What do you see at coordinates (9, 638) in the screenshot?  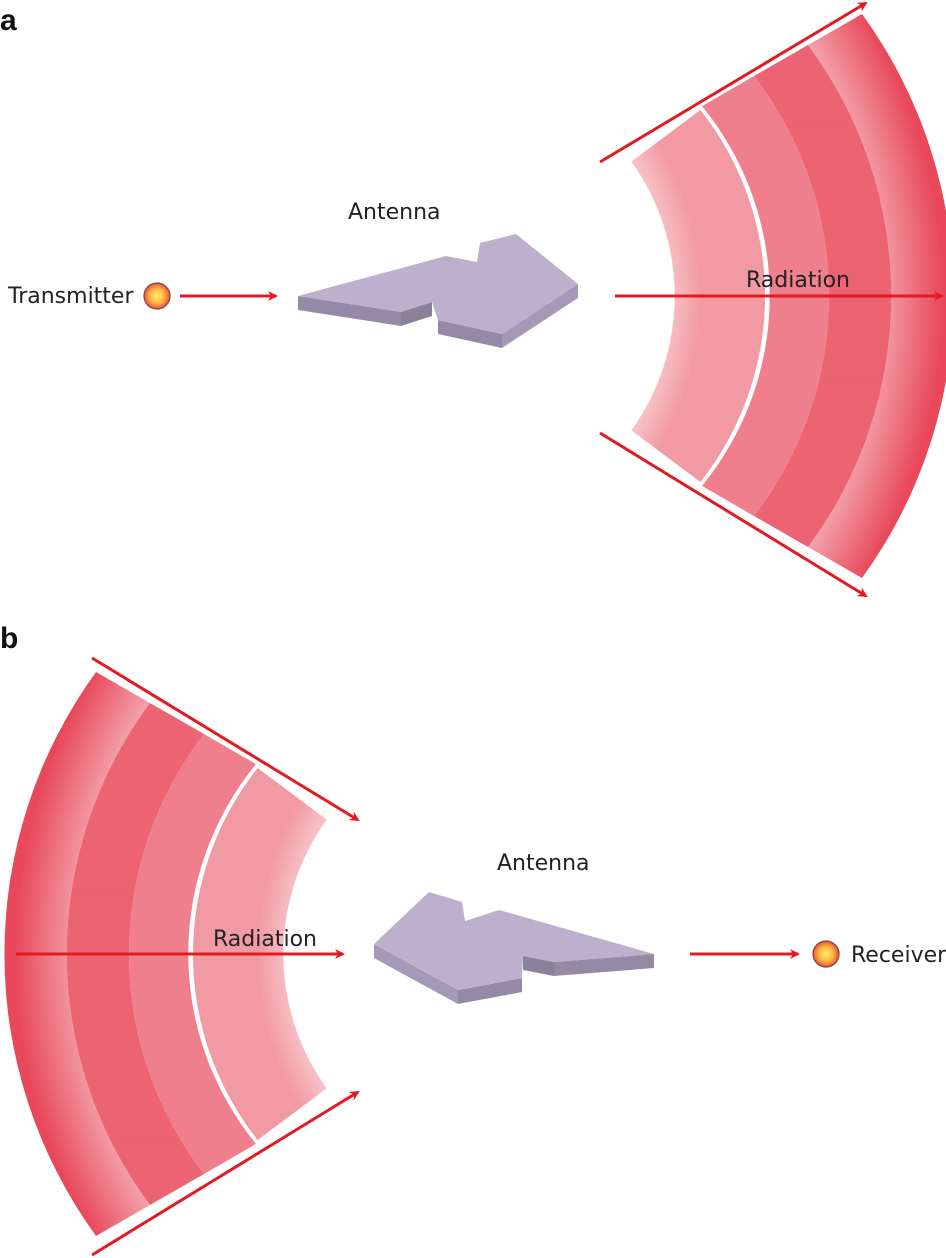 I see `panel-letter-b: b` at bounding box center [9, 638].